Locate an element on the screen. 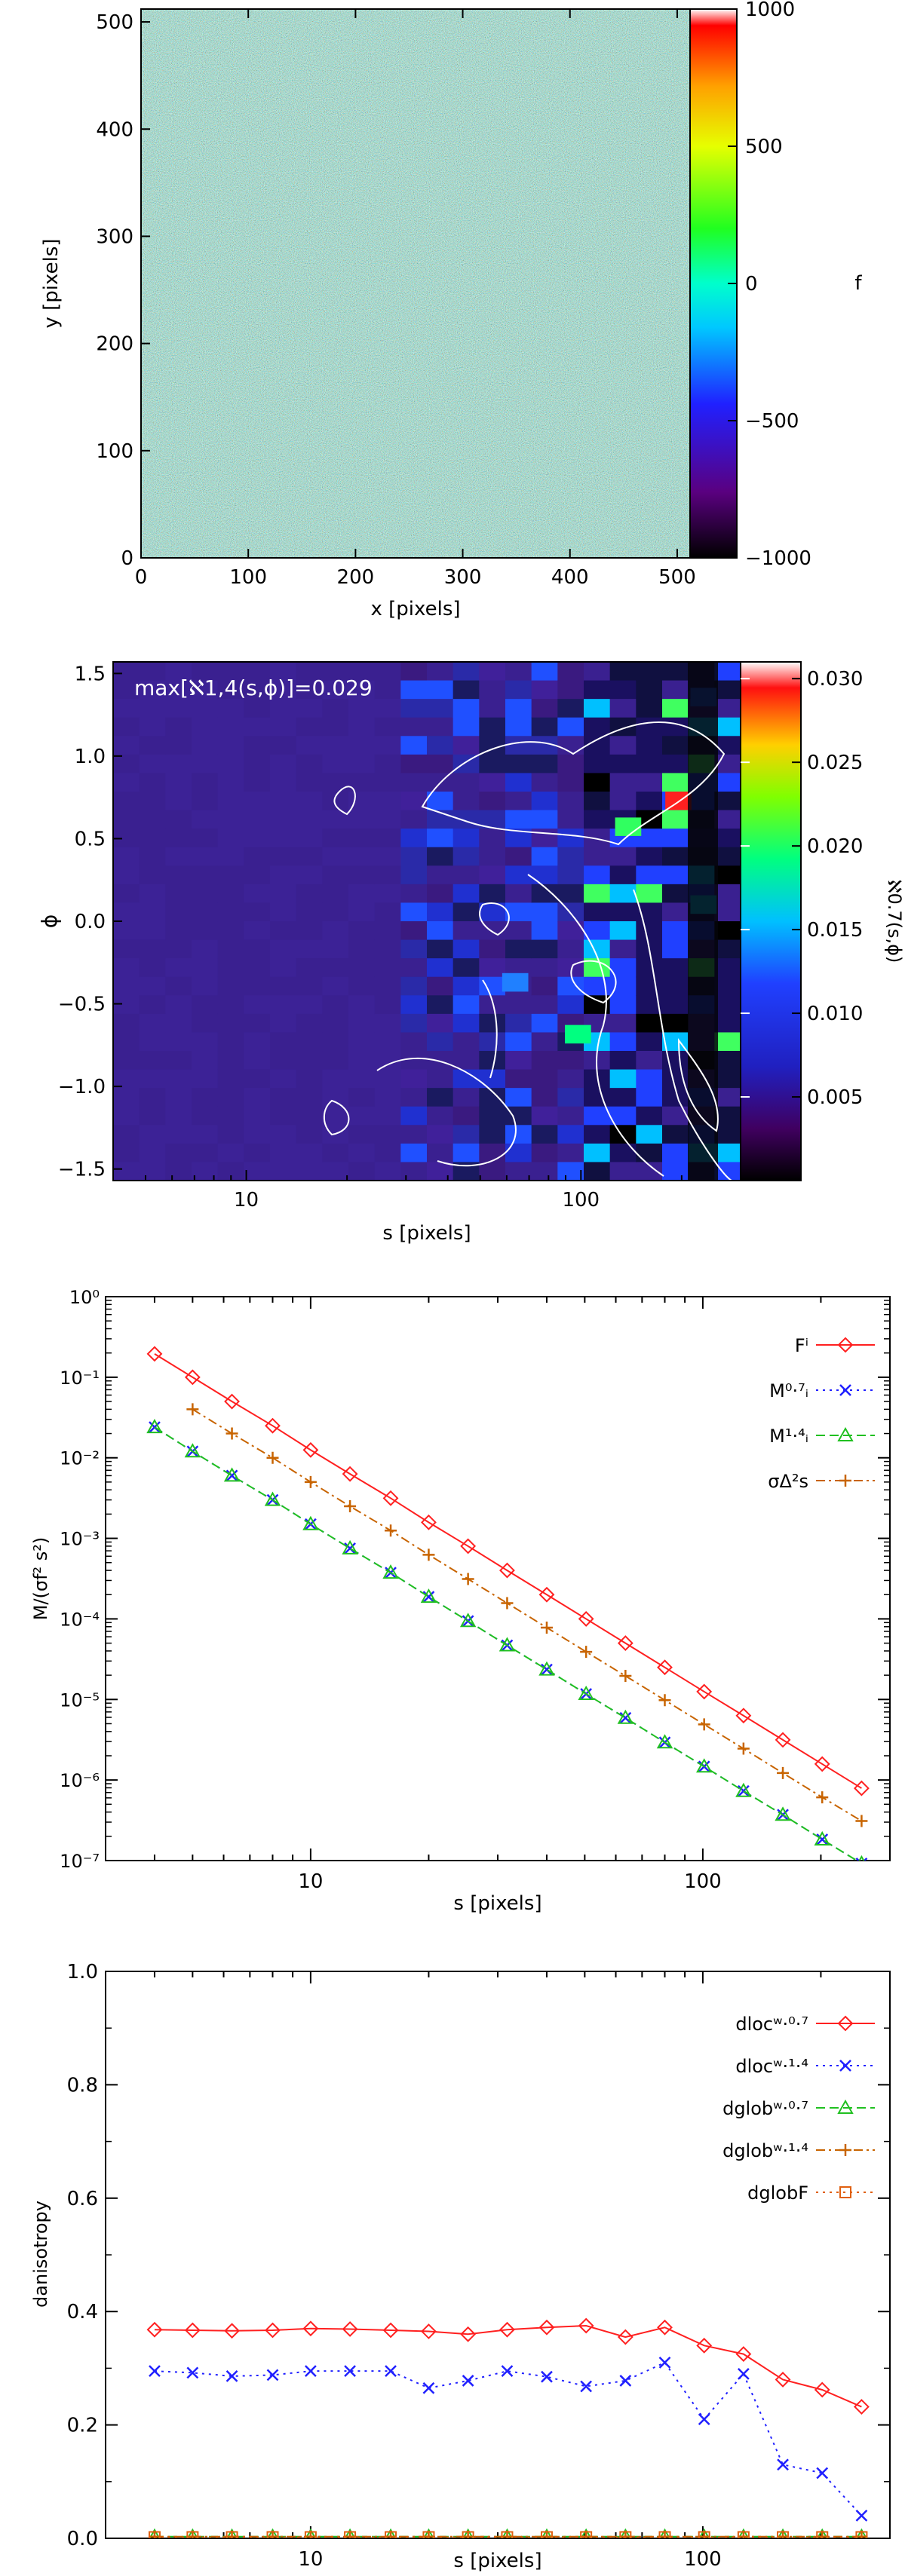 This screenshot has height=2576, width=905. y-tick-label: 1.5 is located at coordinates (90, 674).